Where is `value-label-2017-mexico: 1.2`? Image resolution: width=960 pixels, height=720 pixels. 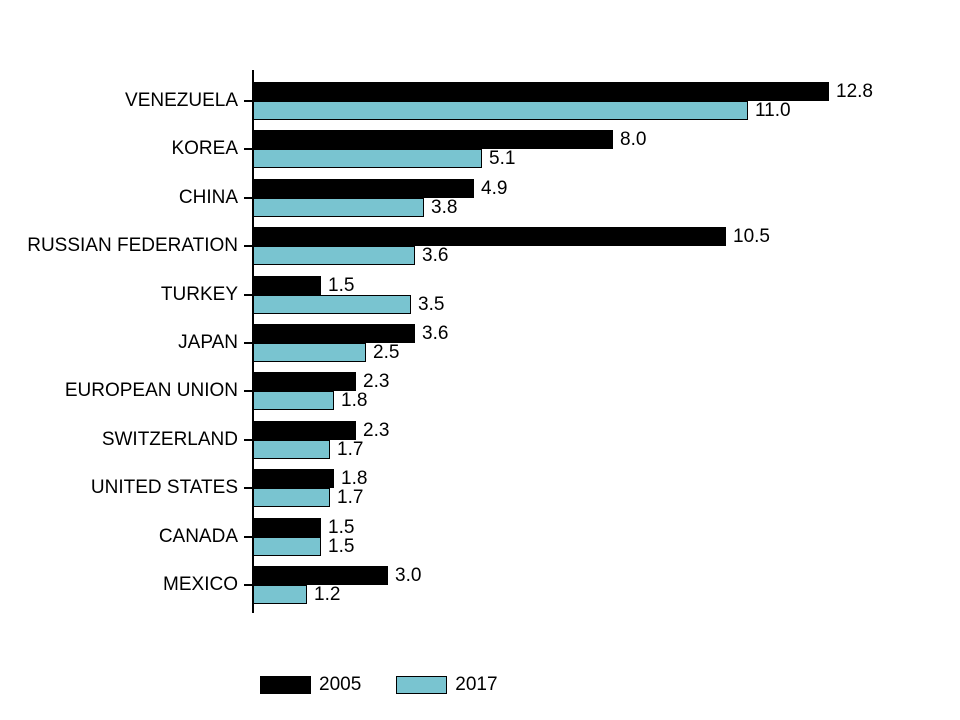 value-label-2017-mexico: 1.2 is located at coordinates (327, 594).